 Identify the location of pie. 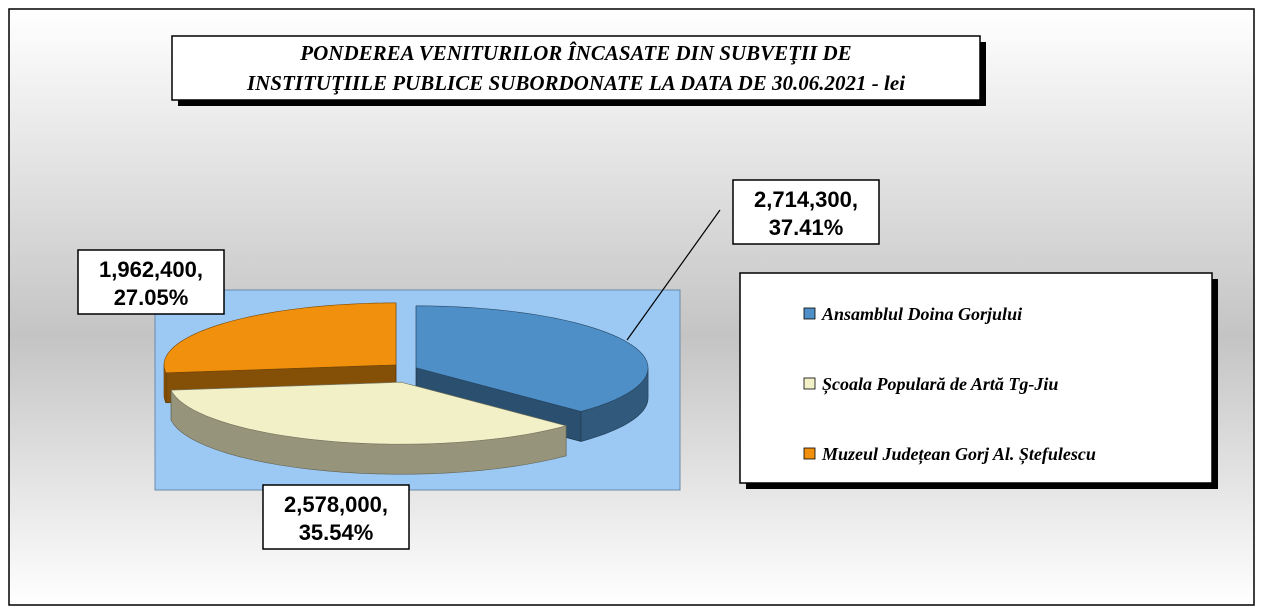
(406, 388).